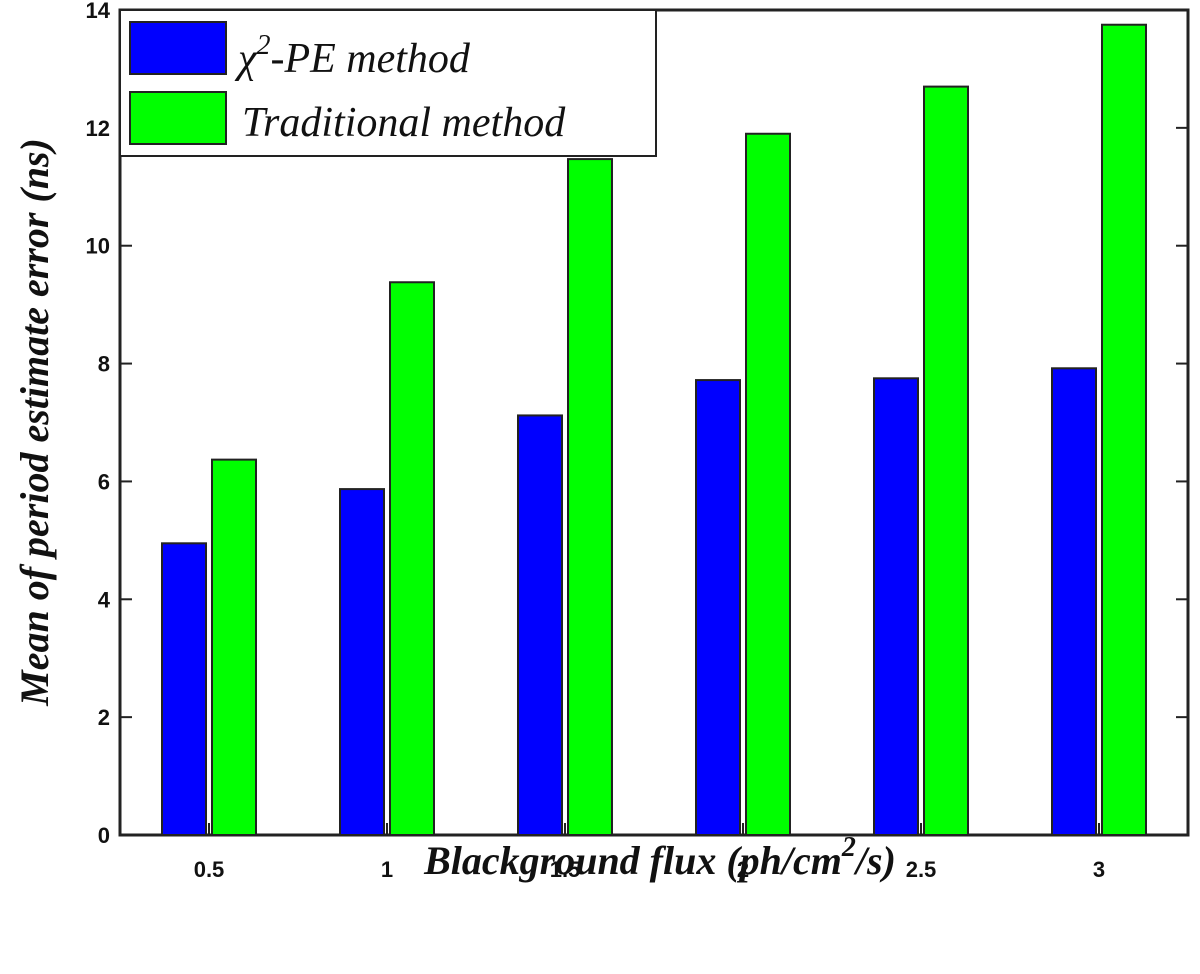 The width and height of the screenshot is (1200, 974). What do you see at coordinates (104, 599) in the screenshot?
I see `y-tick-label: 4` at bounding box center [104, 599].